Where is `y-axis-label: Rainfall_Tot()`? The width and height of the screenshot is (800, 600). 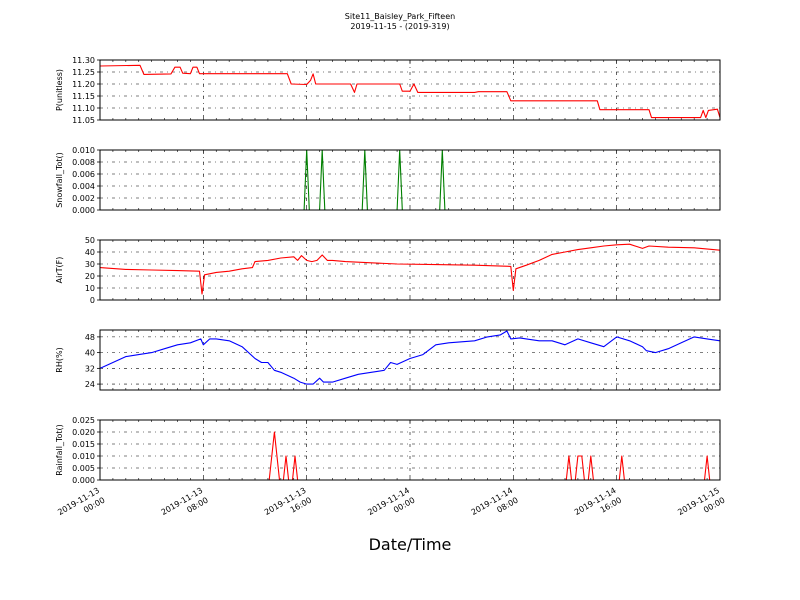 y-axis-label: Rainfall_Tot() is located at coordinates (59, 450).